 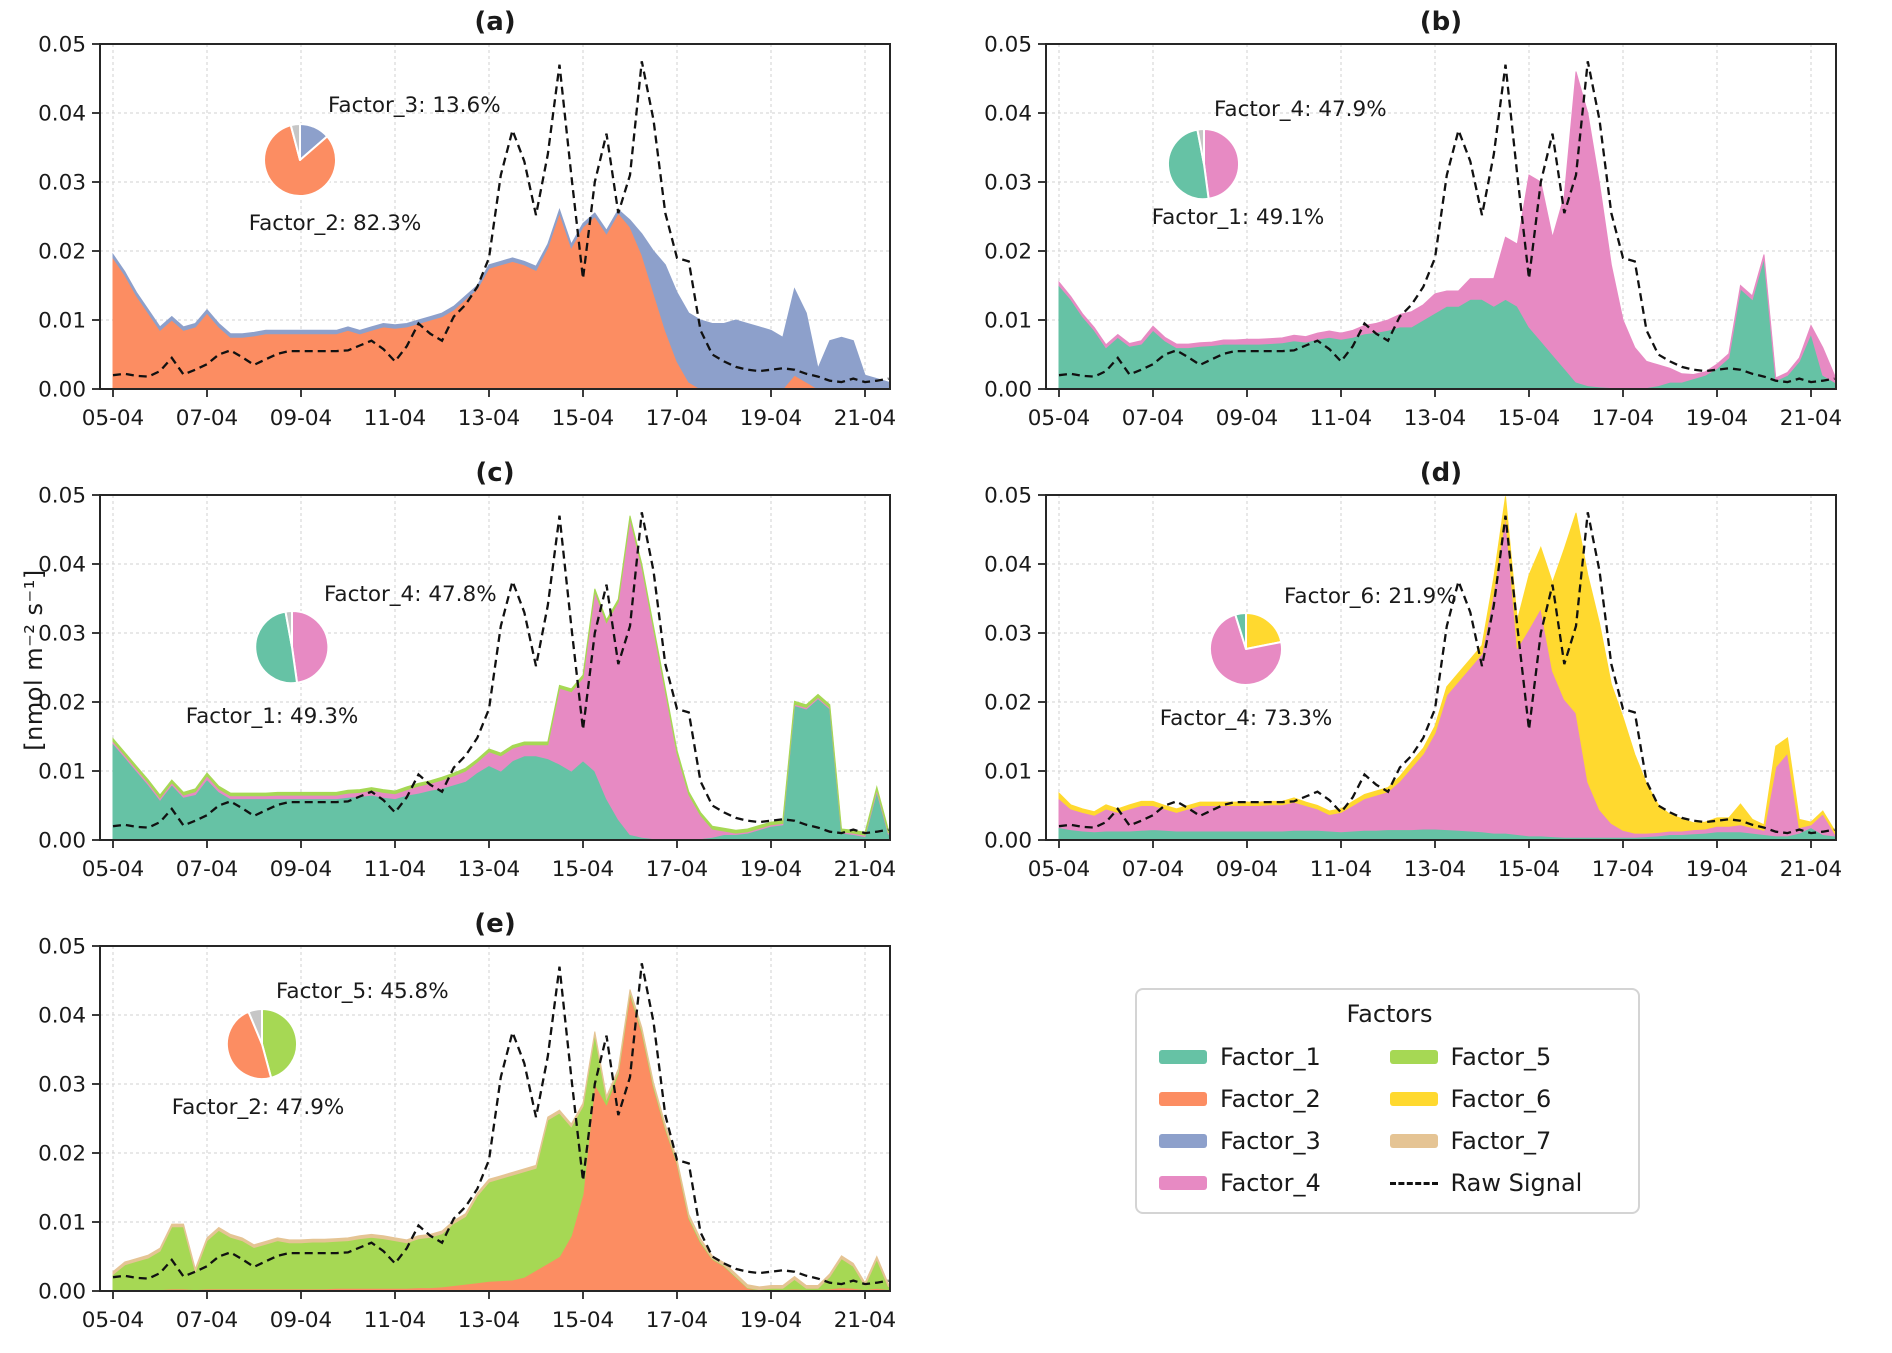 I want to click on legend-item-factor-3: Factor_3, so click(x=1274, y=1141).